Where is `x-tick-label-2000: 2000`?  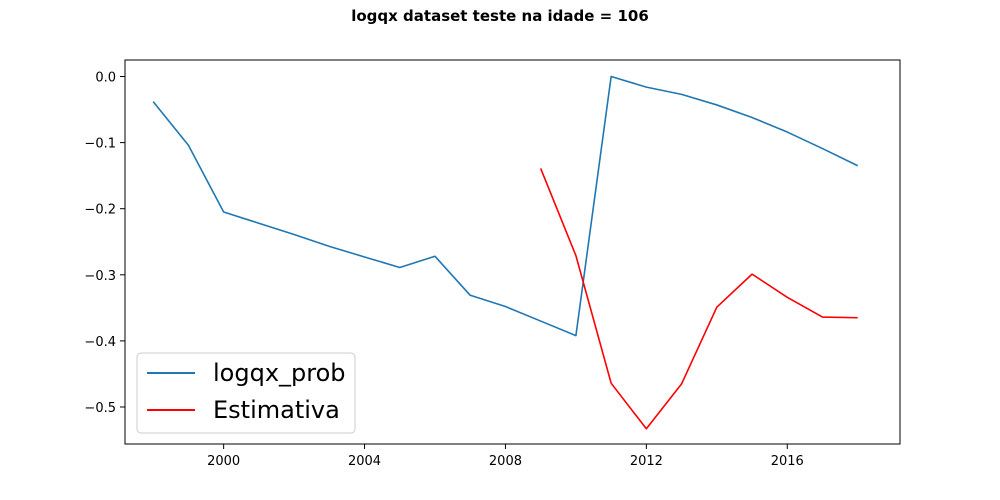
x-tick-label-2000: 2000 is located at coordinates (223, 461).